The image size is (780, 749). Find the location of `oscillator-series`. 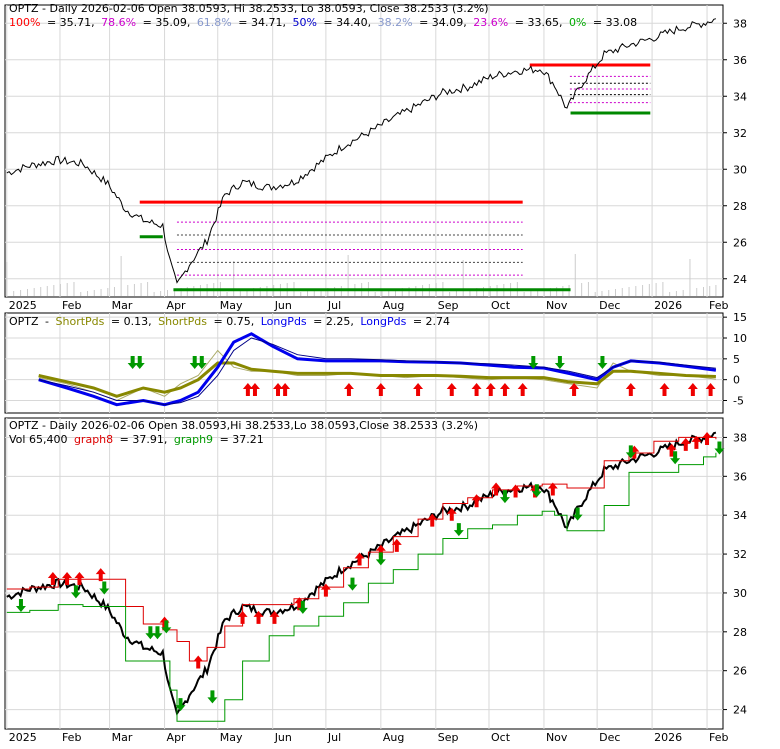

oscillator-series is located at coordinates (377, 369).